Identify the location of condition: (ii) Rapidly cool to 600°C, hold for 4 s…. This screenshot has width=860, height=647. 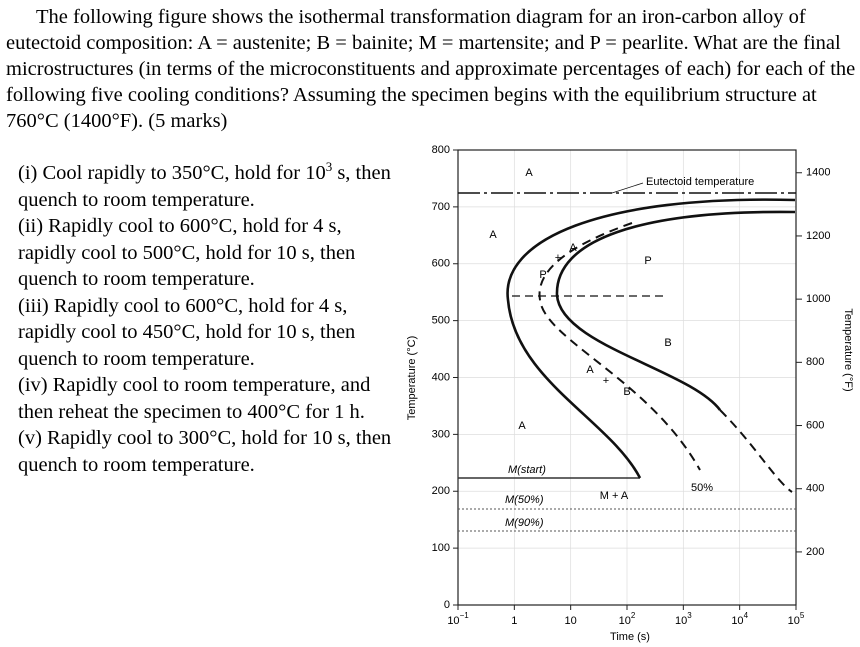
(187, 252).